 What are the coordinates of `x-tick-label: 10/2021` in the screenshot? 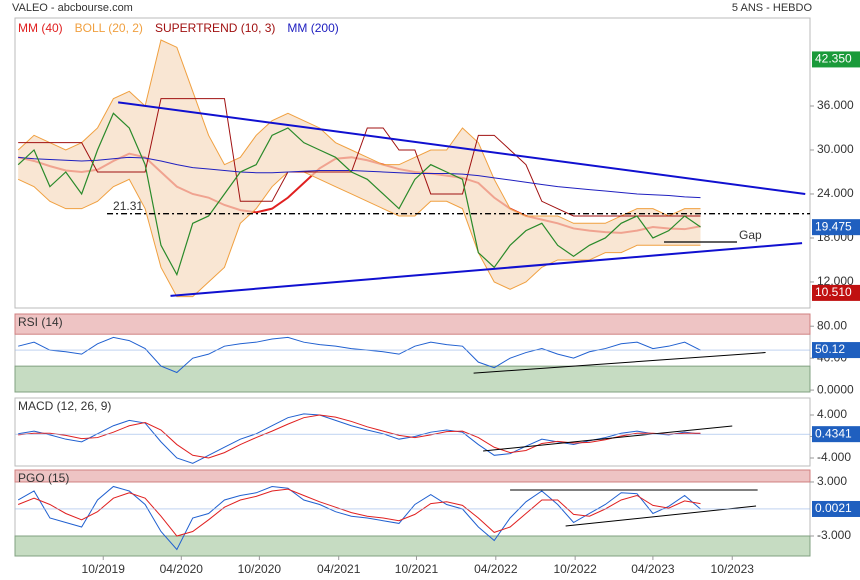 It's located at (417, 569).